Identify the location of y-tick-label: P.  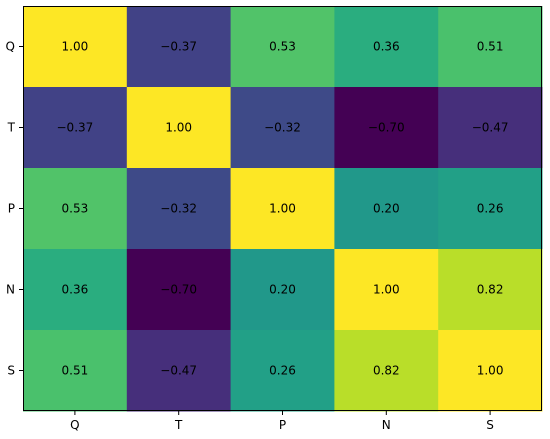
(11, 209).